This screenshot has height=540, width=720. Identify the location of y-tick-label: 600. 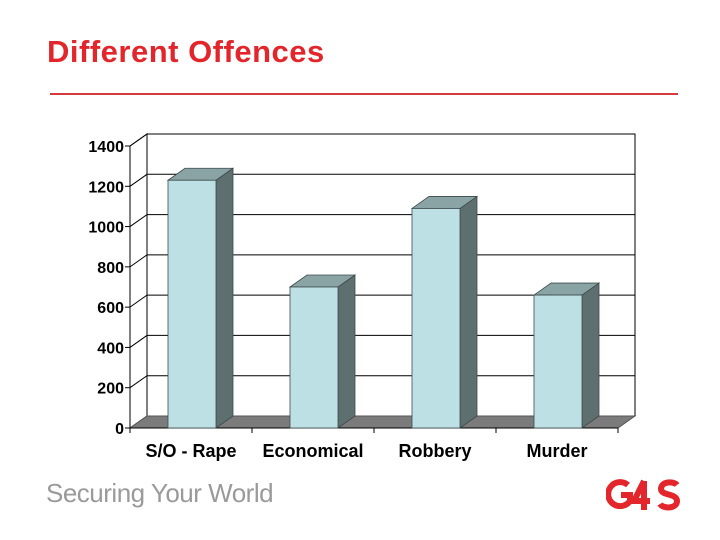
(110, 308).